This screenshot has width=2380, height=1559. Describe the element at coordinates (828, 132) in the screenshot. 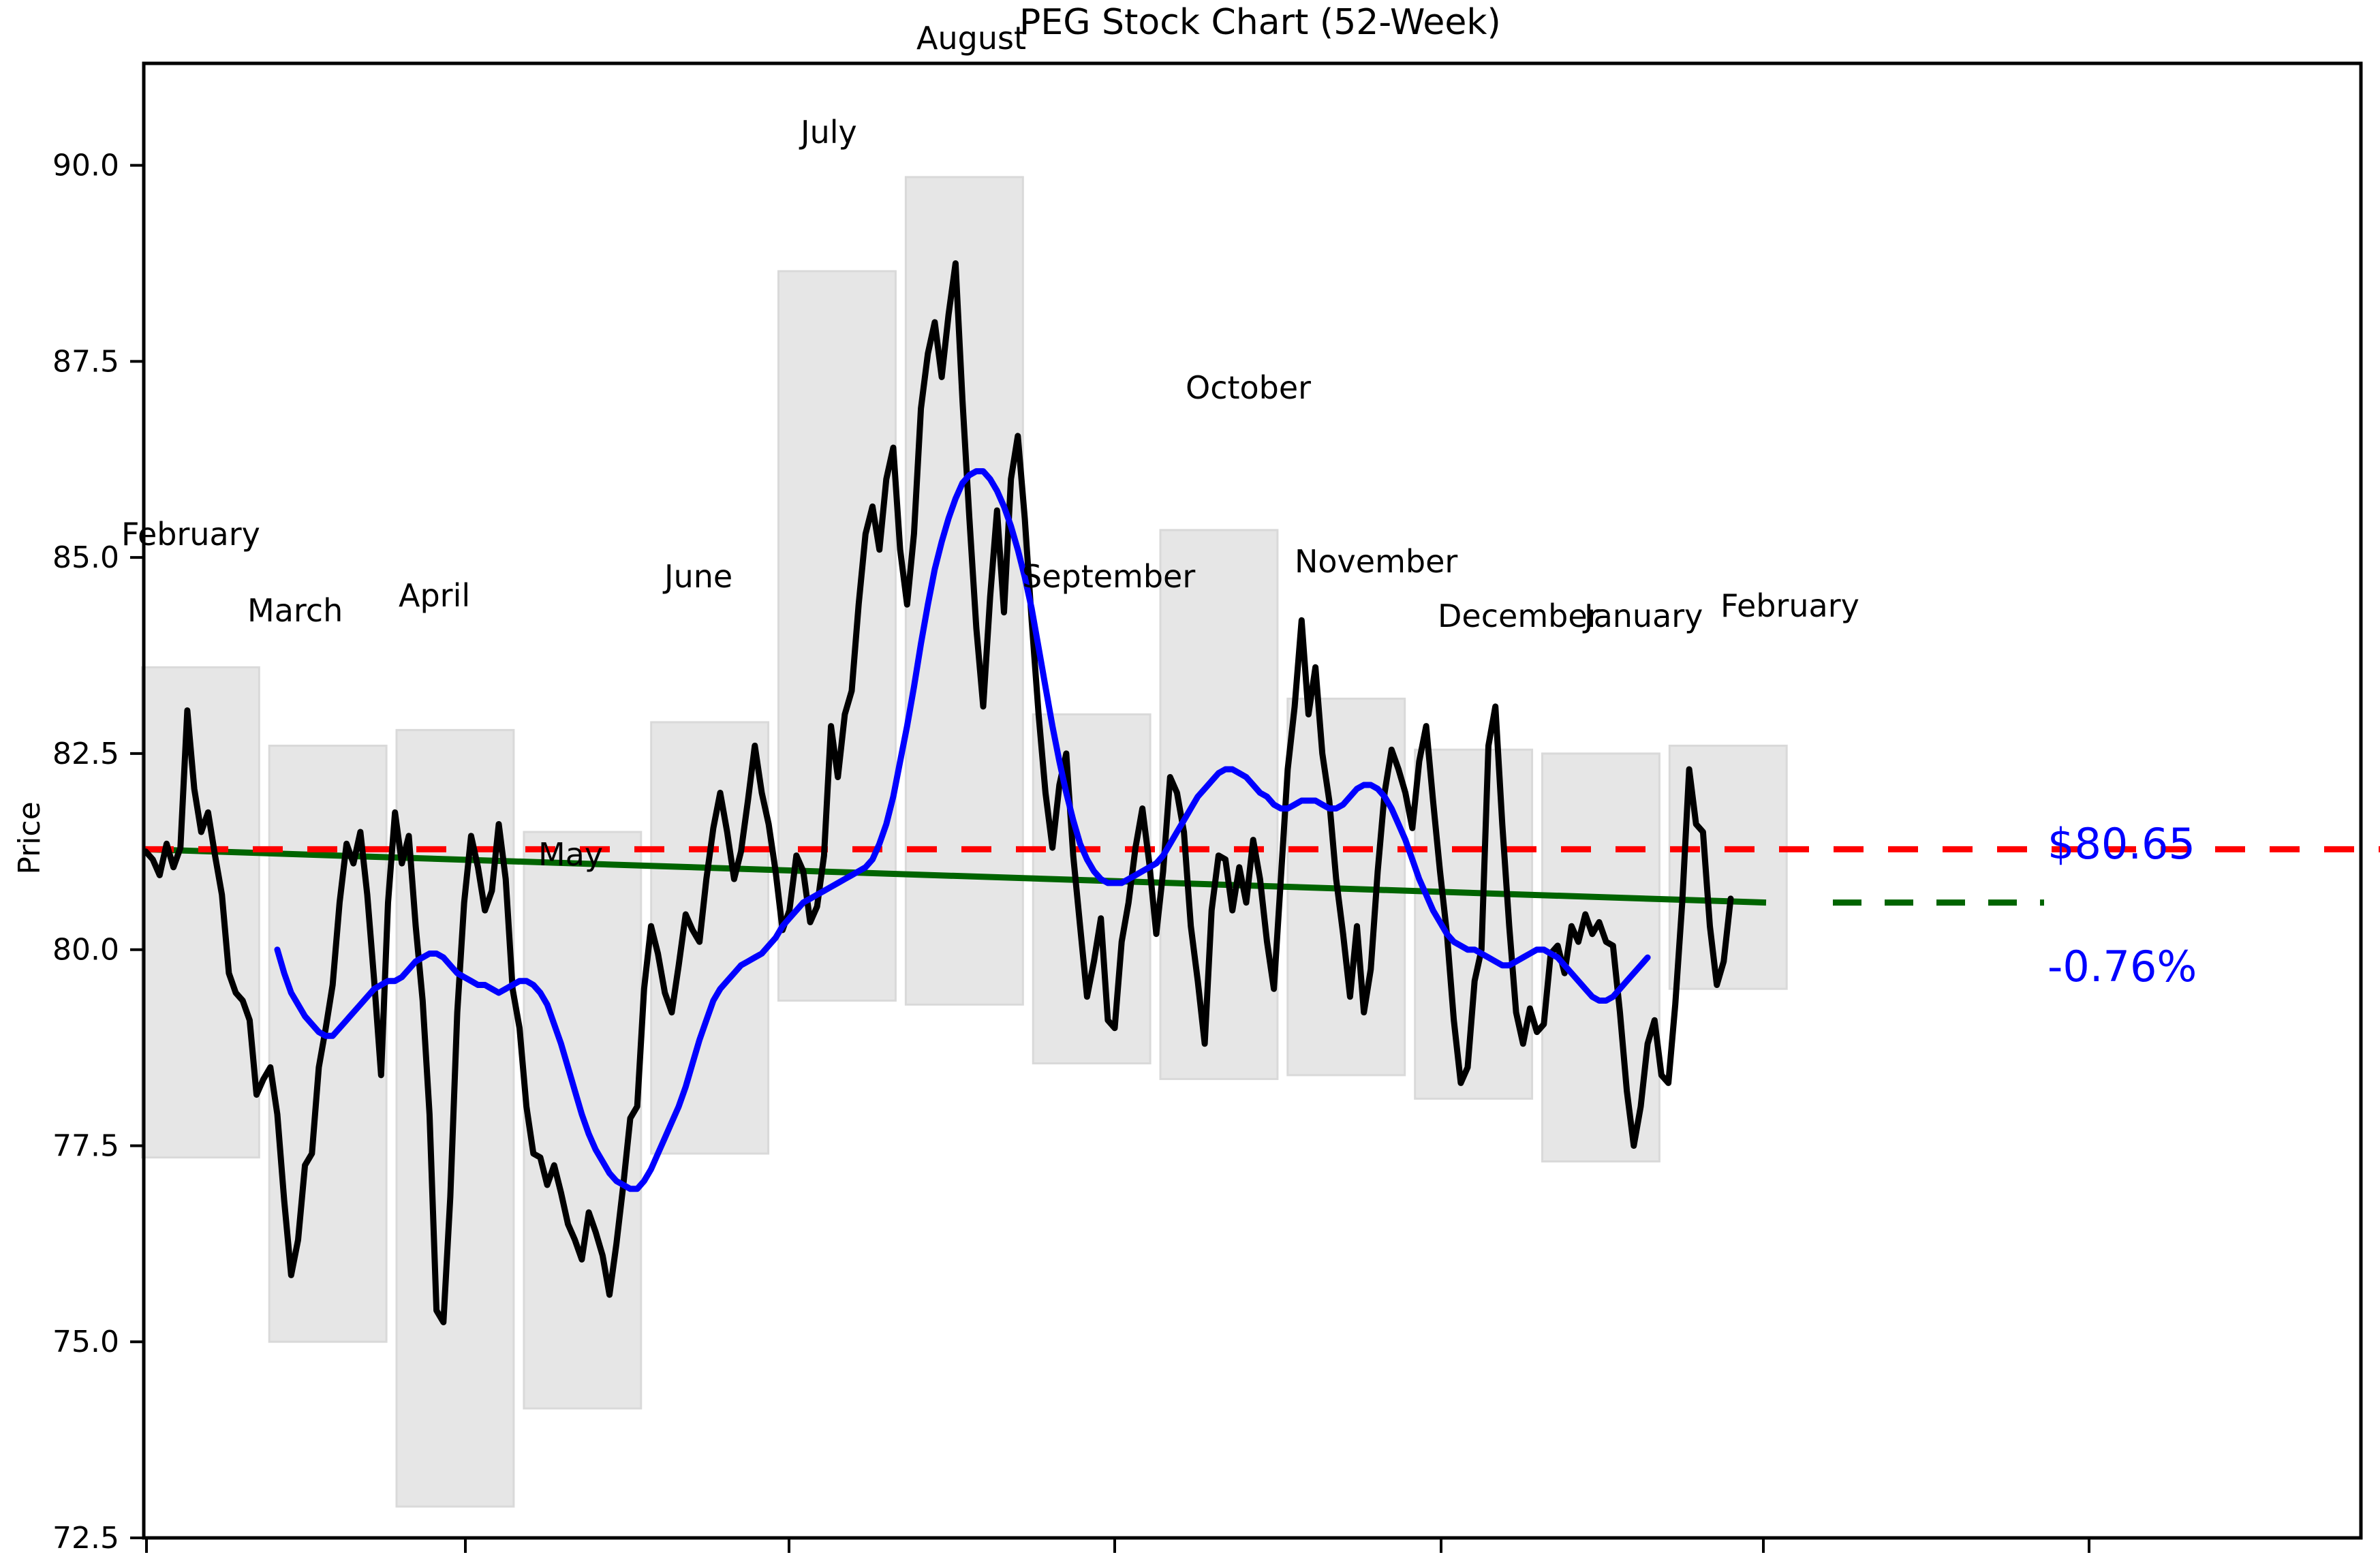

I see `month-label: July` at that location.